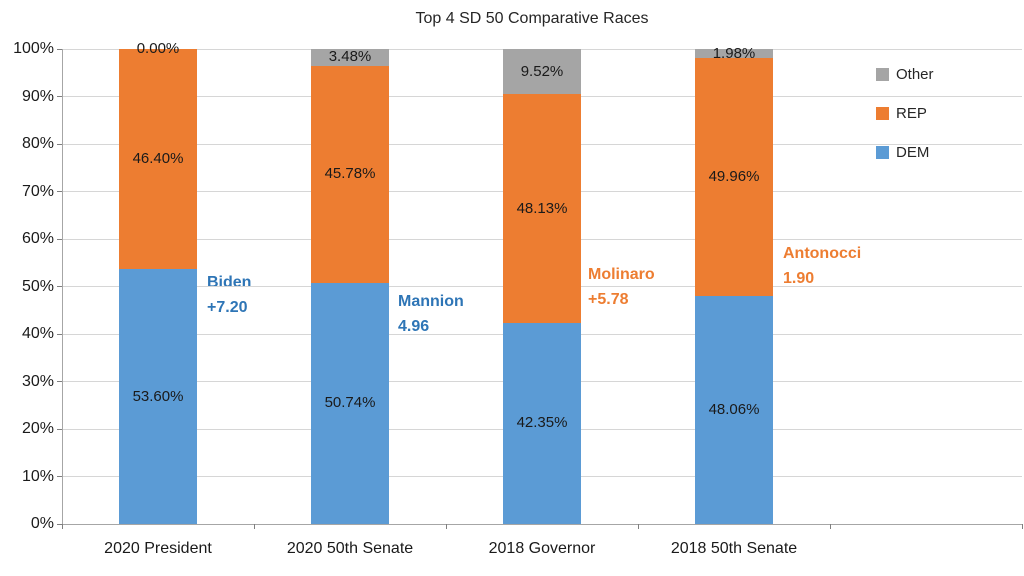 The height and width of the screenshot is (576, 1024). Describe the element at coordinates (882, 113) in the screenshot. I see `legend-swatch-rep-icon` at that location.